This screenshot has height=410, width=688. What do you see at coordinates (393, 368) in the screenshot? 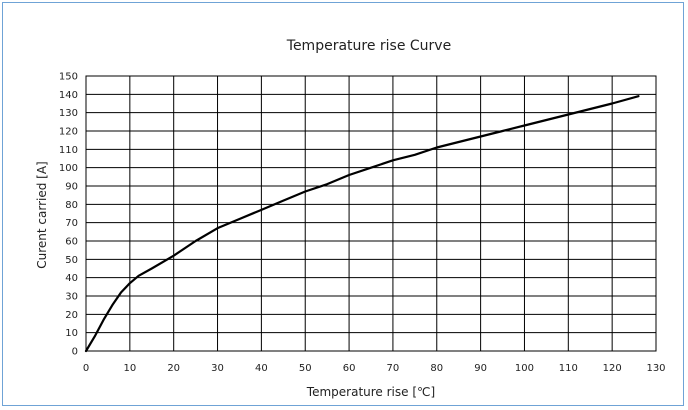
I see `x-tick-label: 70` at bounding box center [393, 368].